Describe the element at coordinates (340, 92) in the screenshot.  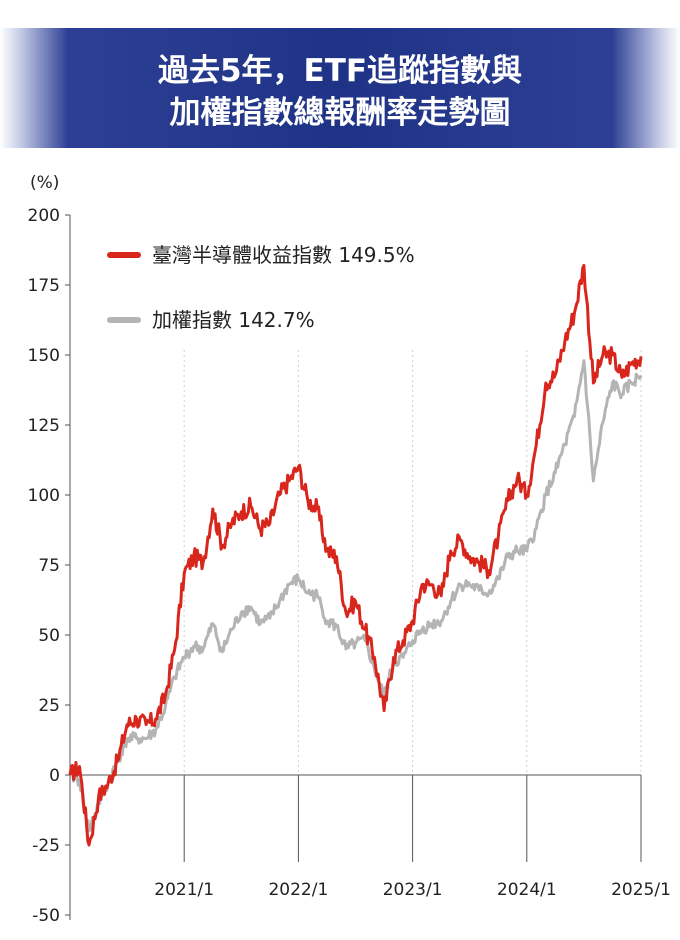
I see `chart-title: 過去5年，ETF追蹤指數與 加權指數總報酬率走勢圖` at that location.